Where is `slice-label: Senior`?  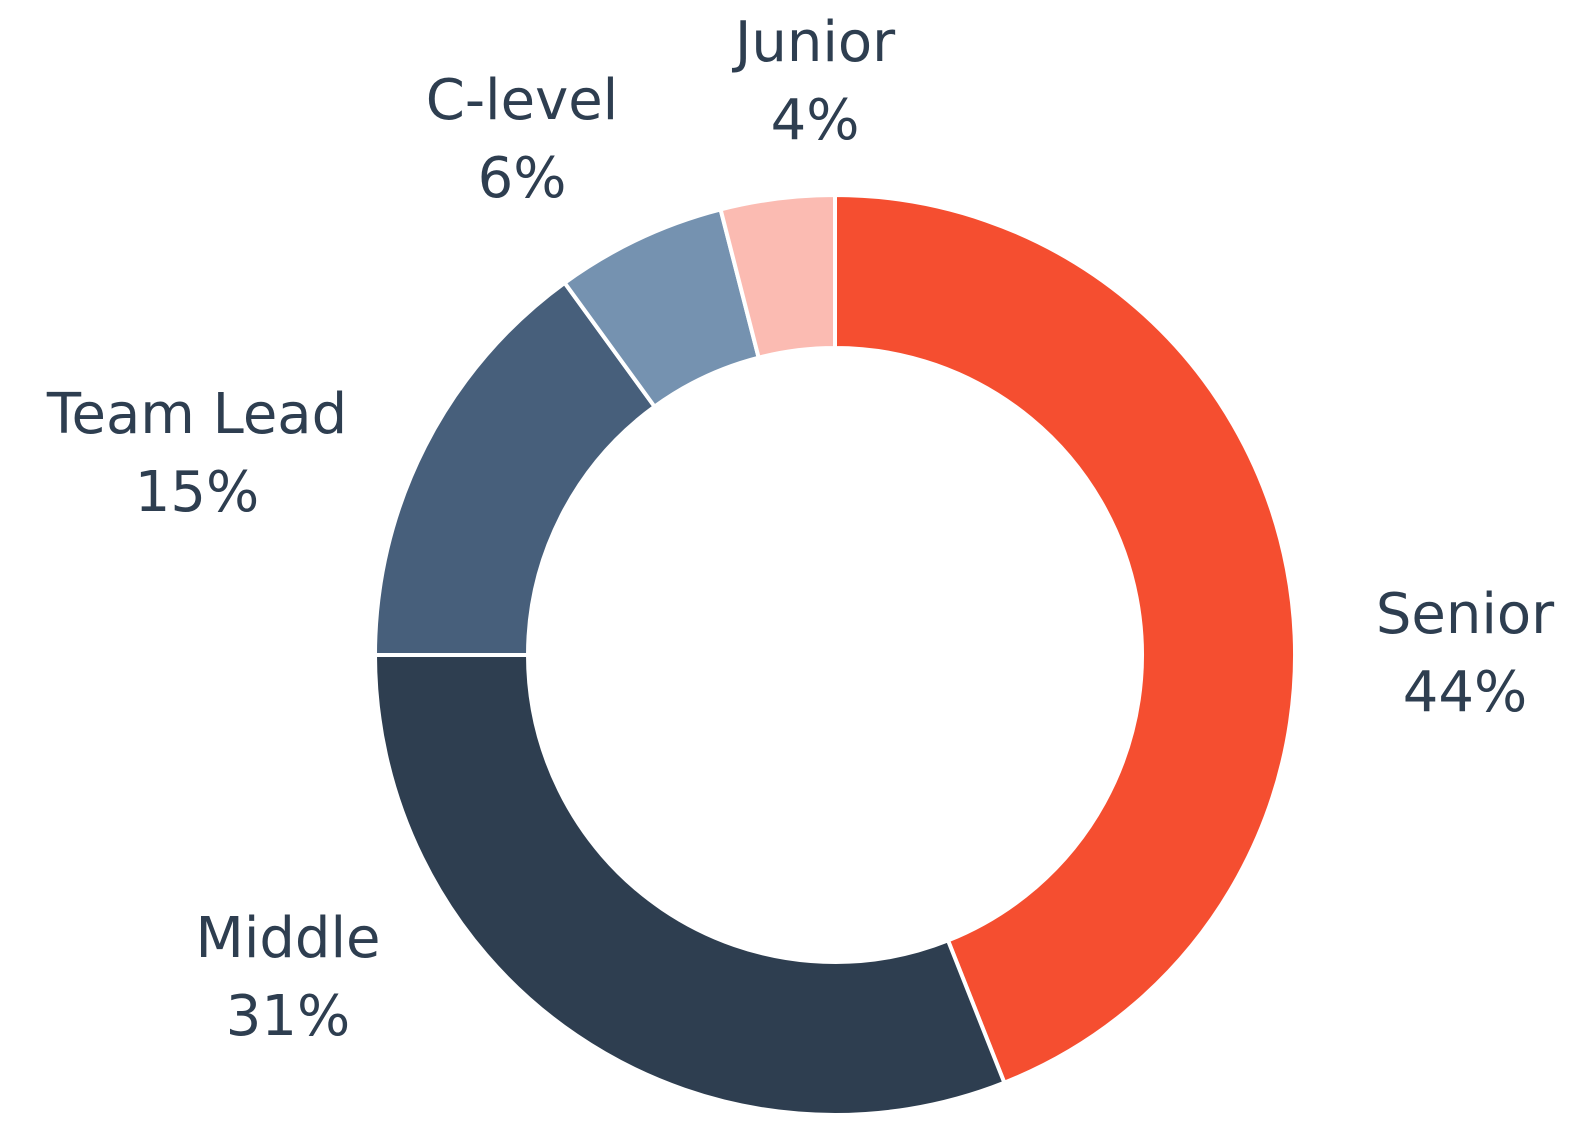 slice-label: Senior is located at coordinates (1465, 614).